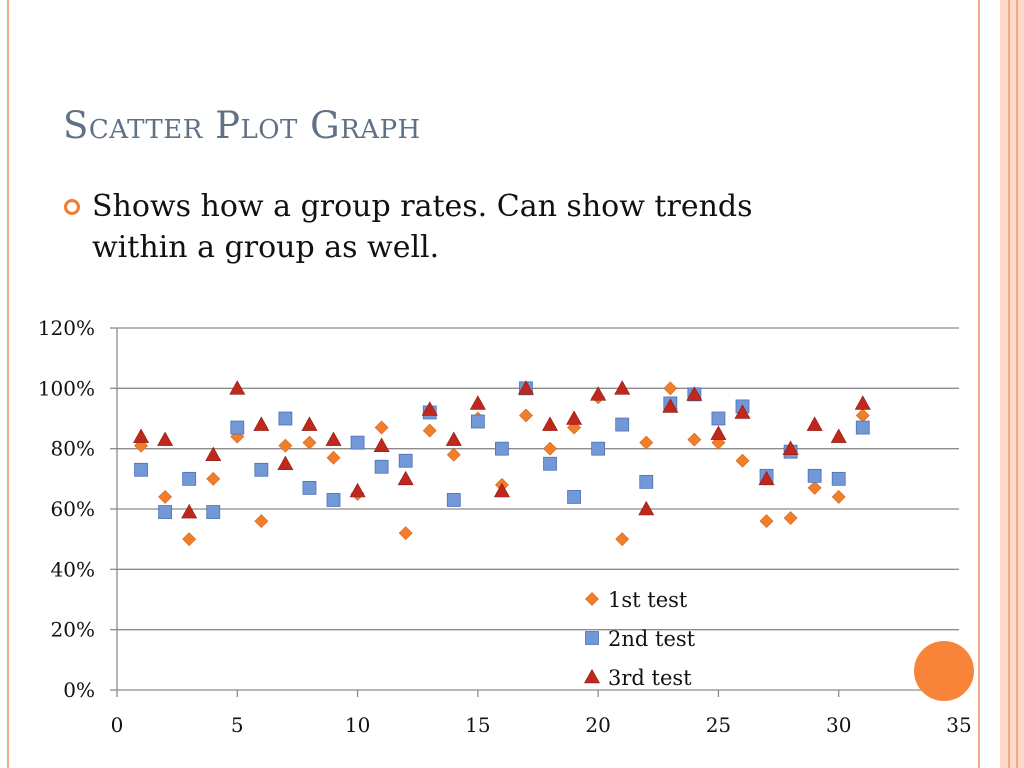  I want to click on frame-line-right, so click(979, 384).